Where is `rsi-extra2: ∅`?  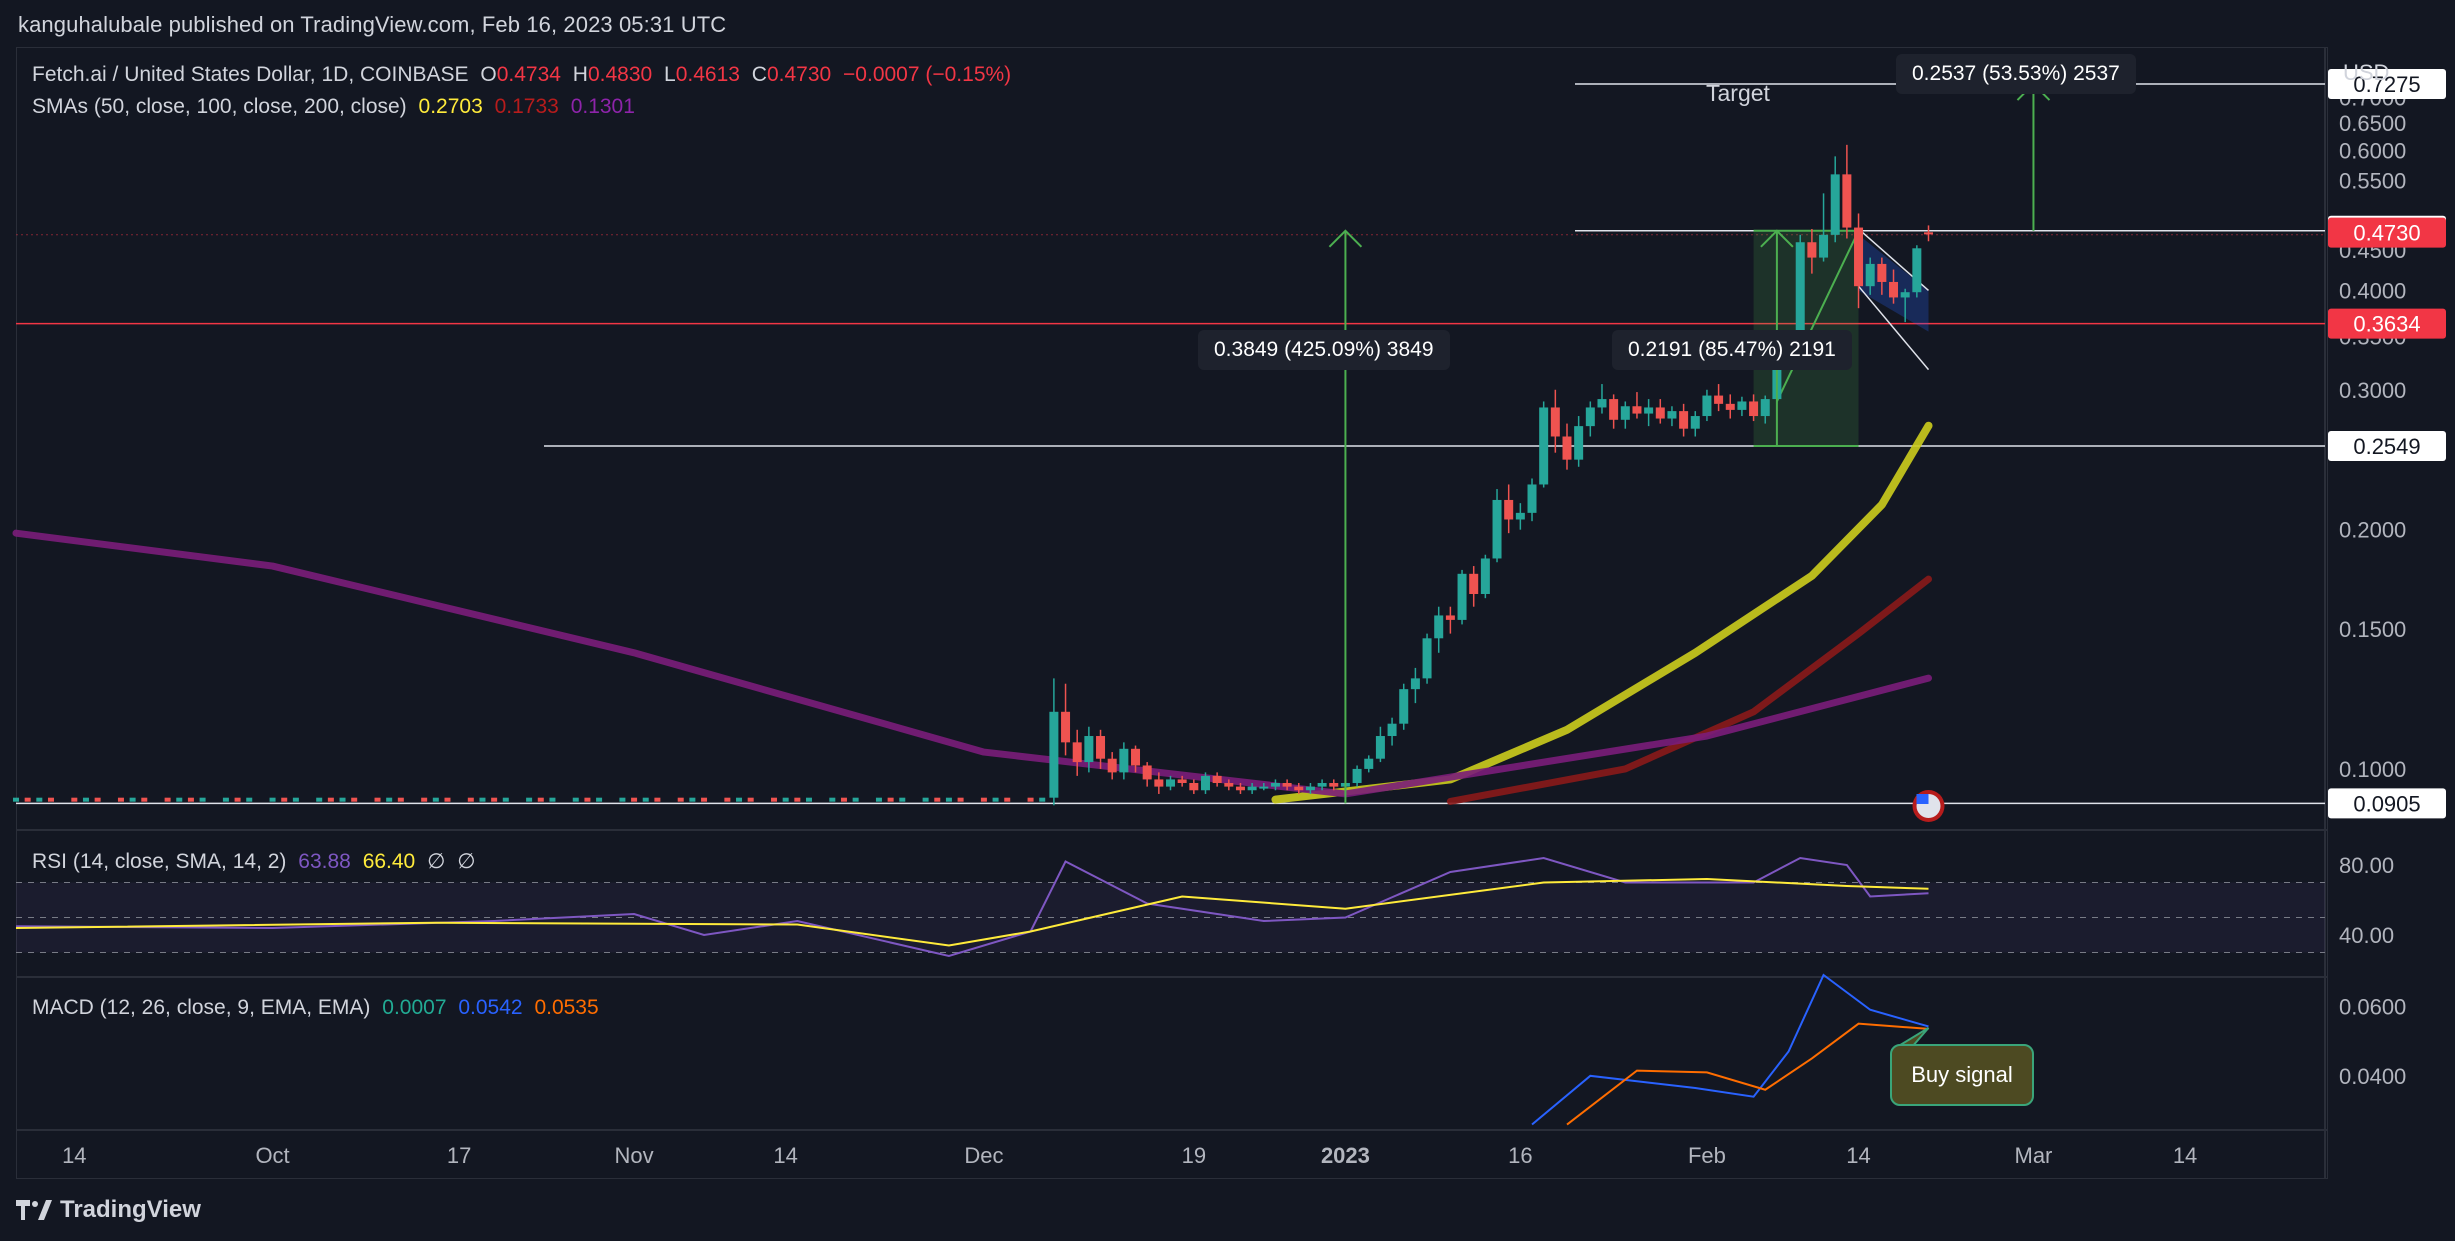
rsi-extra2: ∅ is located at coordinates (466, 861).